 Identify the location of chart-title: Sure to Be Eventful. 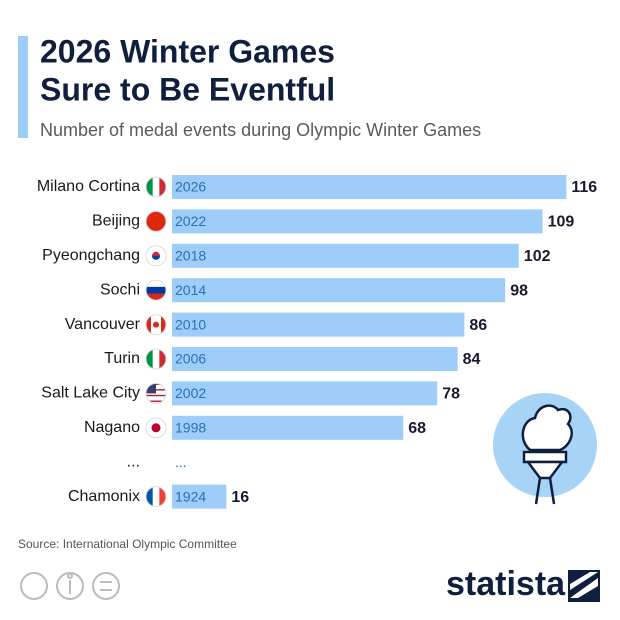
(187, 89).